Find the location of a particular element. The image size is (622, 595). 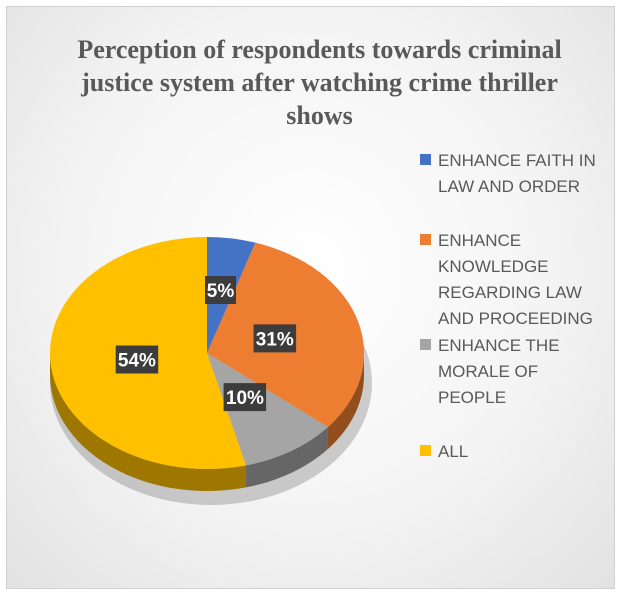

data-label-knowledge: 31% is located at coordinates (275, 339).